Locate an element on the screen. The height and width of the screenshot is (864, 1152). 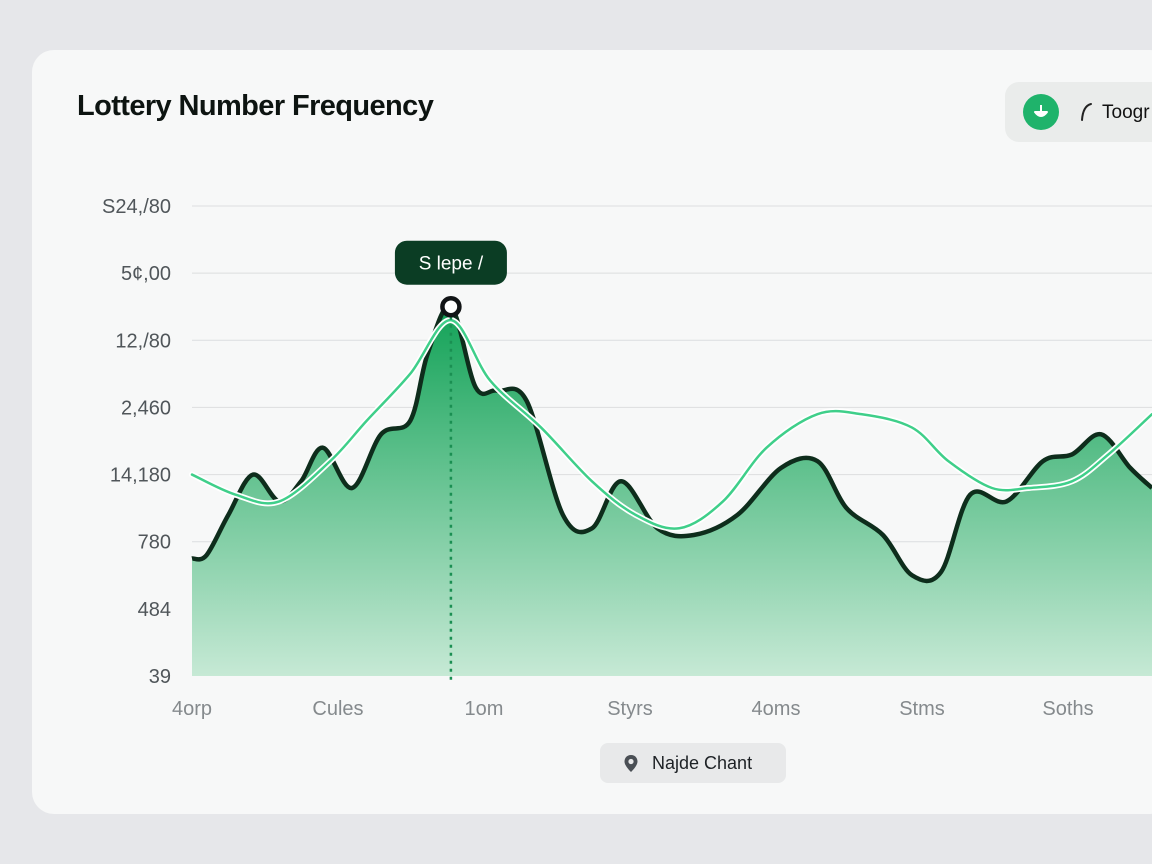
tooltip-label: S lepe / is located at coordinates (451, 264).